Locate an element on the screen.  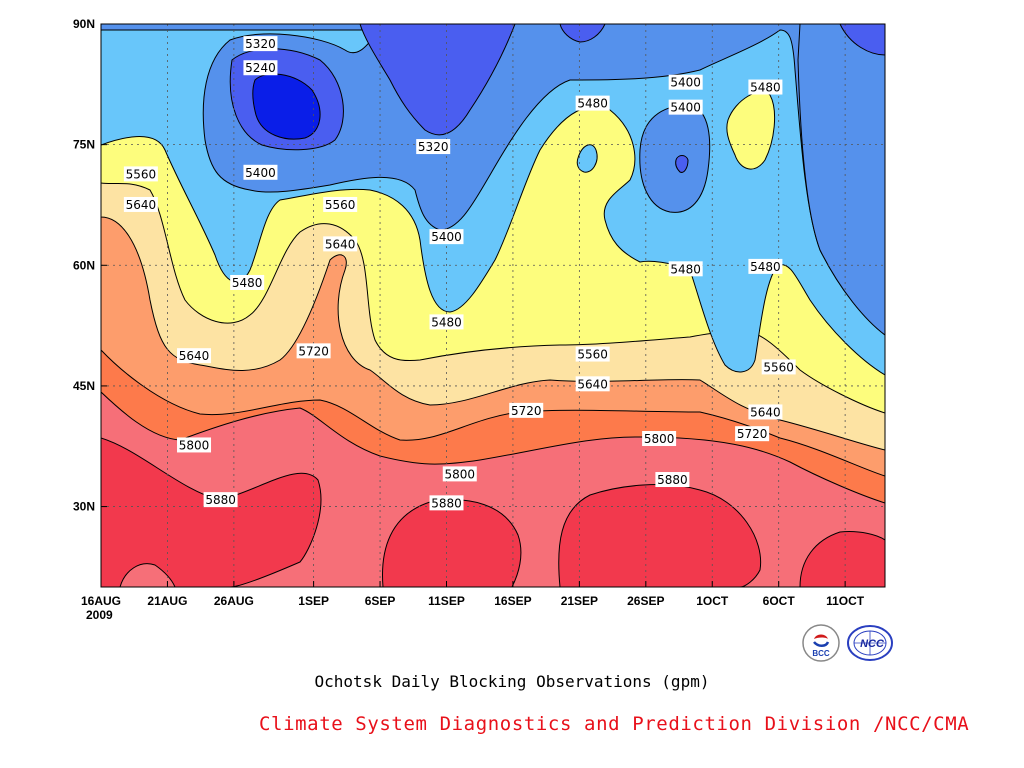
band-5240-5320-ne is located at coordinates (862, 40).